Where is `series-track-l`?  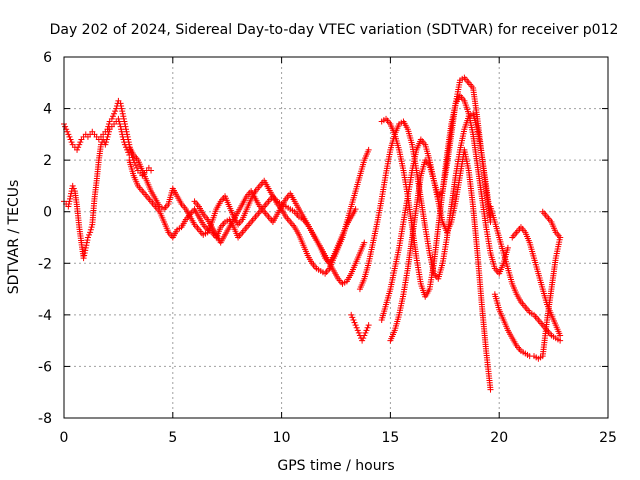
series-track-l is located at coordinates (527, 298).